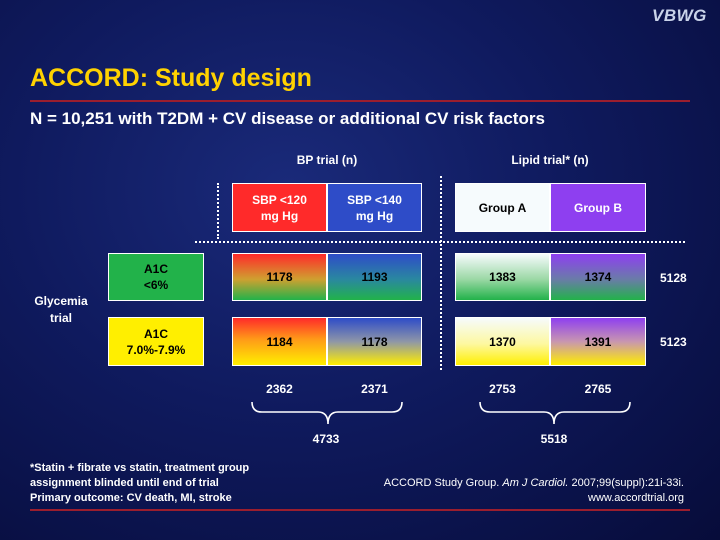 The height and width of the screenshot is (540, 720). What do you see at coordinates (374, 341) in the screenshot?
I see `cell-r2-sbp140: 1178` at bounding box center [374, 341].